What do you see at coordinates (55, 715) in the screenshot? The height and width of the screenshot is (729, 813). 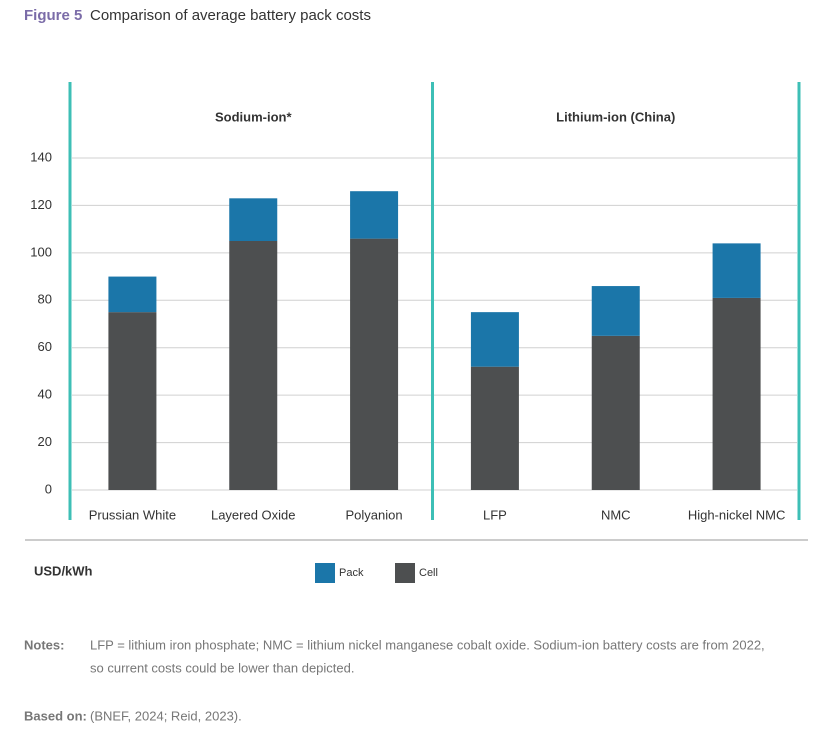 I see `source-label: Based on:` at bounding box center [55, 715].